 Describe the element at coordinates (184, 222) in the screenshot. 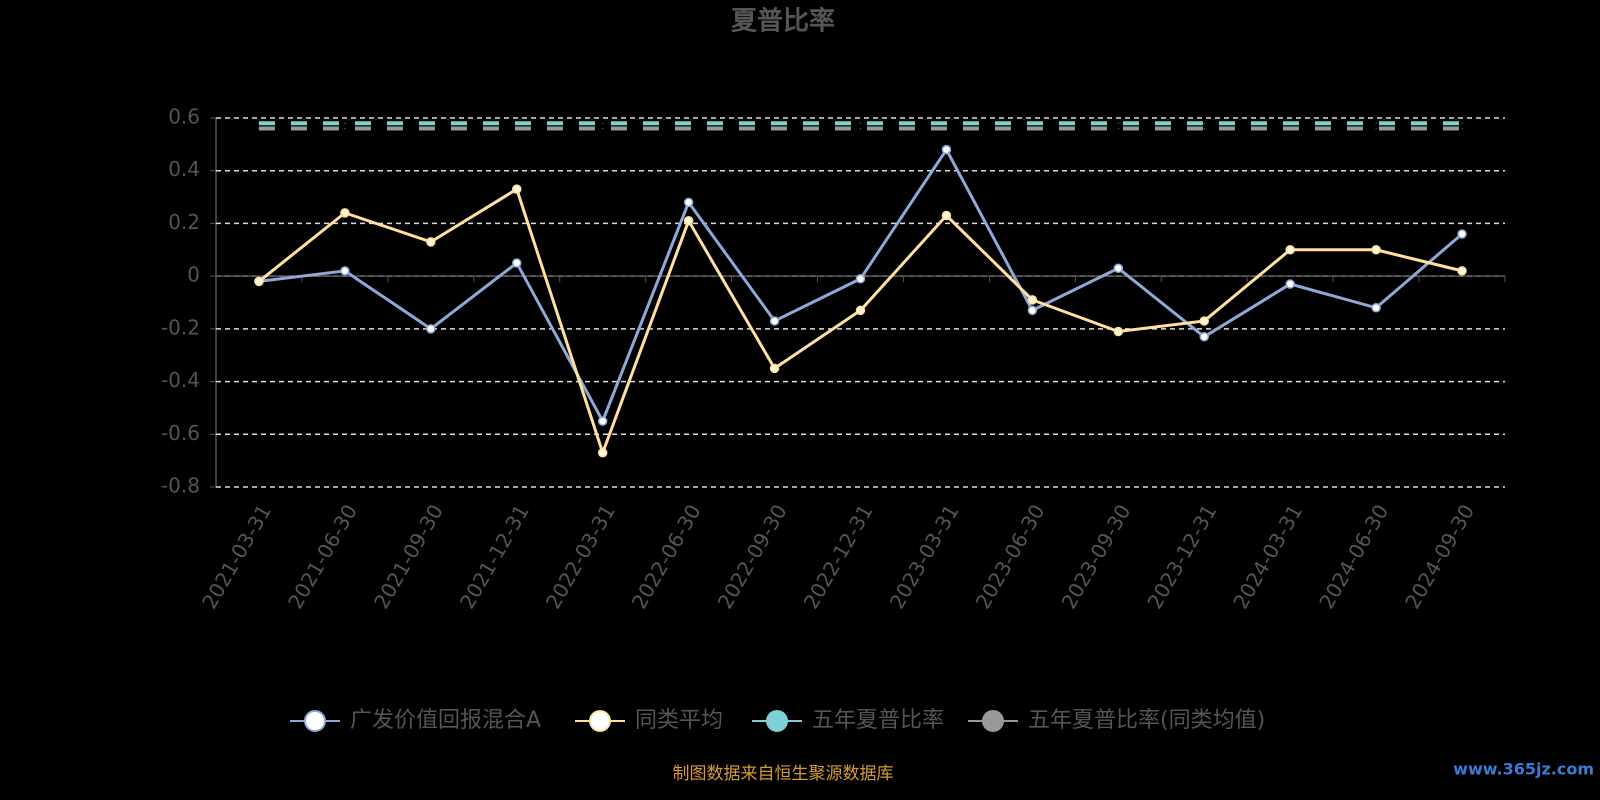

I see `y-tick-label: 0.2` at that location.